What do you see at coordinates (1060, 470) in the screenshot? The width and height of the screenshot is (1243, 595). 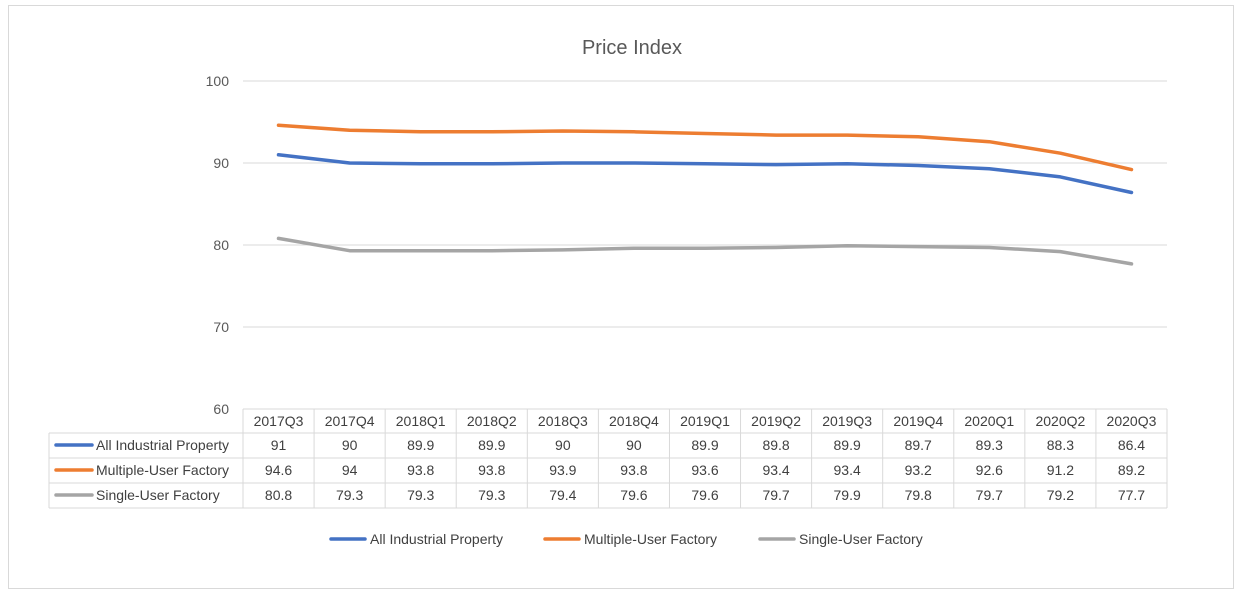 I see `table-cell-value: 91.2` at bounding box center [1060, 470].